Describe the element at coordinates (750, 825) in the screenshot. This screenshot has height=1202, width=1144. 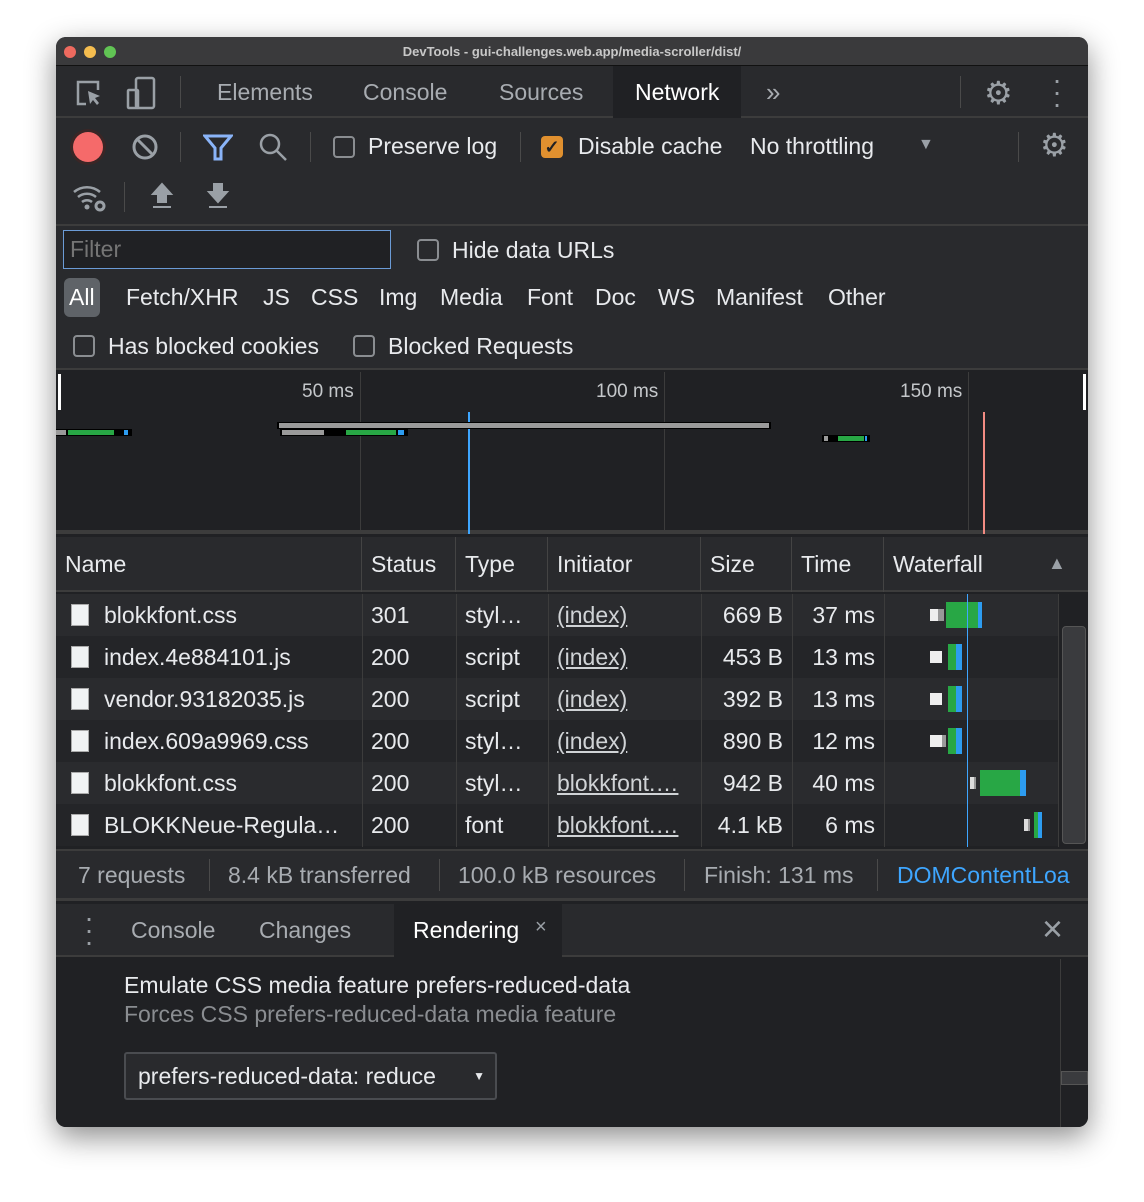
I see `cell-size: 4.1 kB` at that location.